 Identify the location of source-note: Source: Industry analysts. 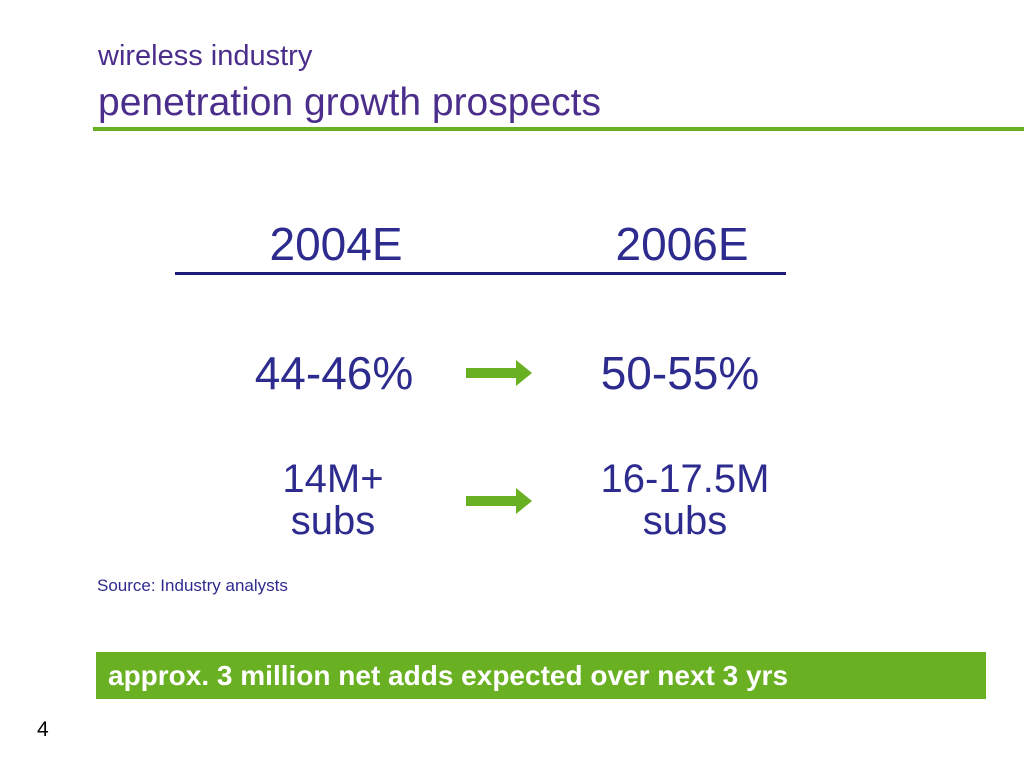
(192, 585).